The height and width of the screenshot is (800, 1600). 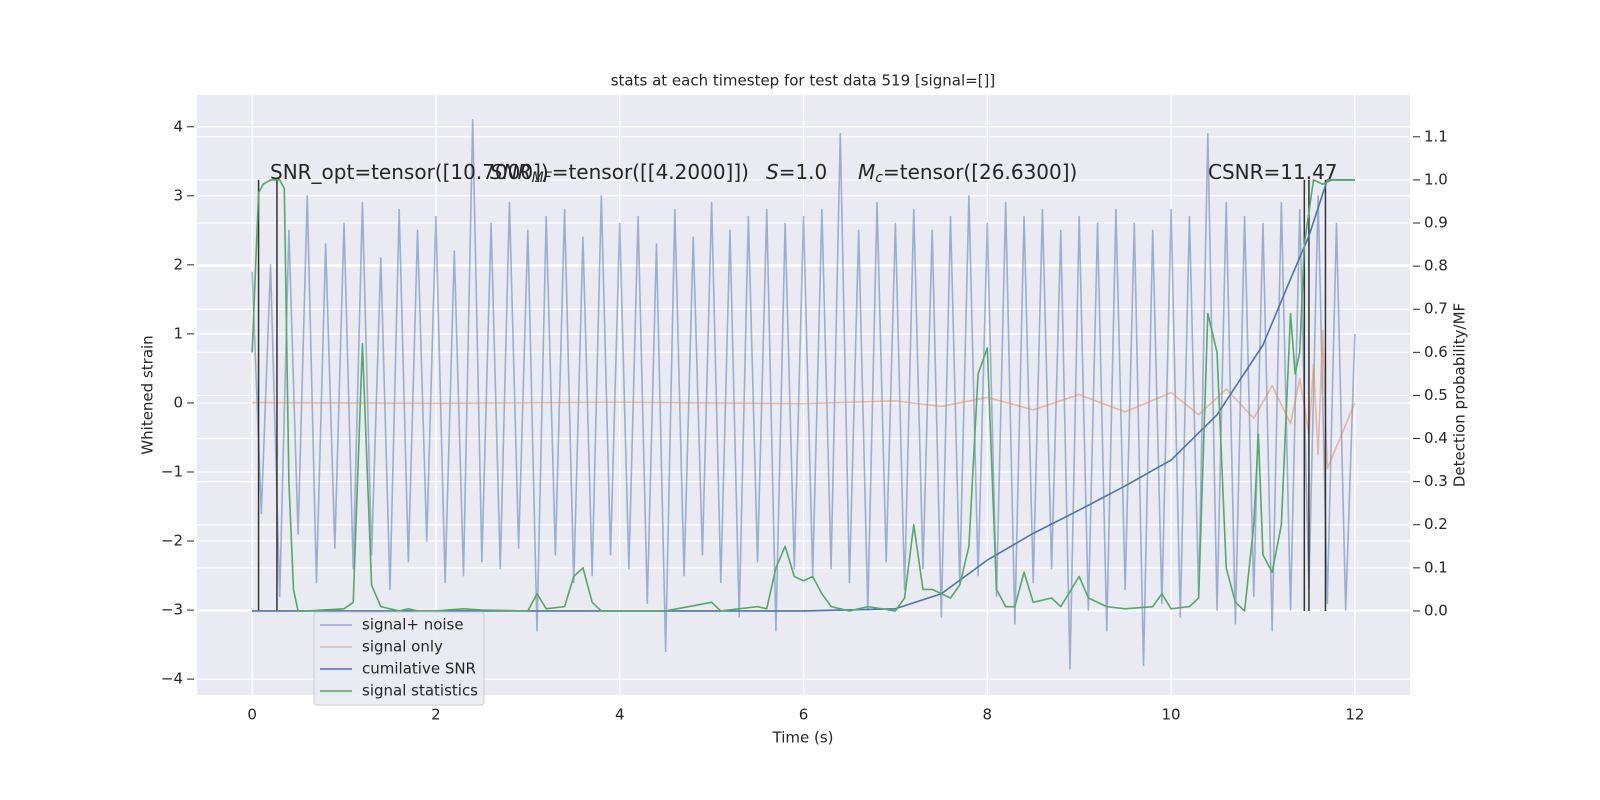 I want to click on x-tick-label: 12, so click(x=1354, y=715).